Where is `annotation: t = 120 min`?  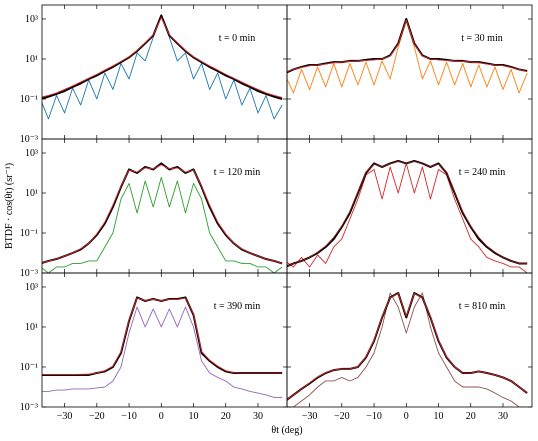 annotation: t = 120 min is located at coordinates (237, 172).